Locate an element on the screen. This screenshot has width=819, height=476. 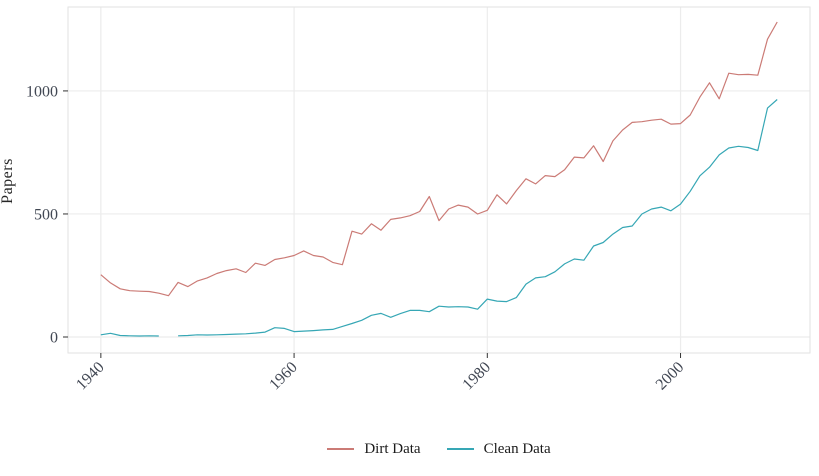
y-axis-tick-labels: 0 500 1000 is located at coordinates (42, 214).